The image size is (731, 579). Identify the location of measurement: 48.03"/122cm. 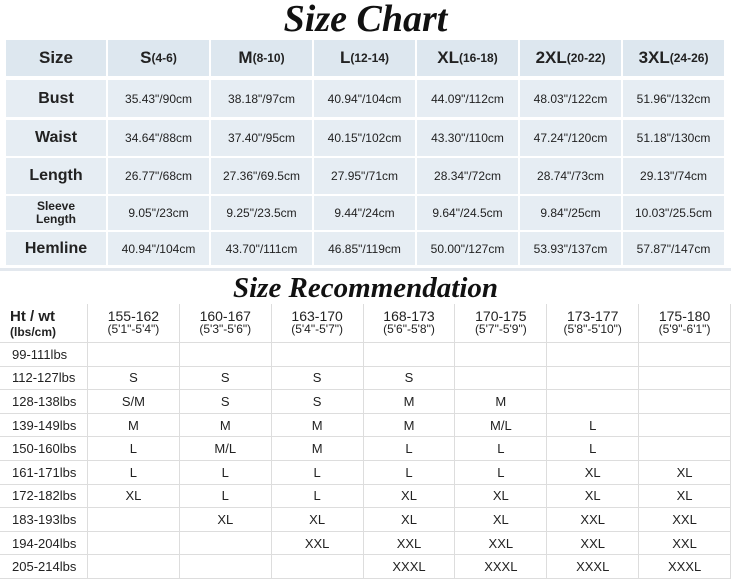
(570, 98).